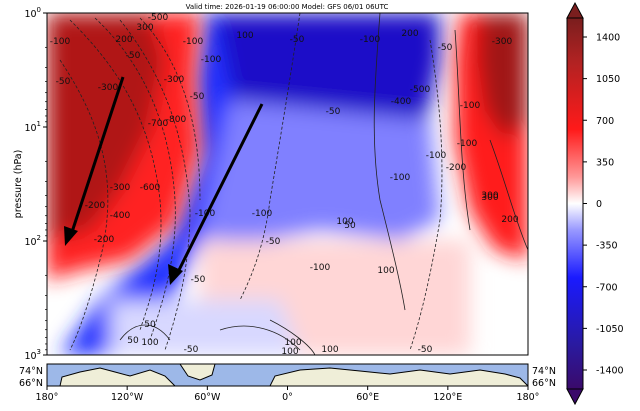 The width and height of the screenshot is (640, 411). I want to click on y-tick-label: 10⁰, so click(32, 13).